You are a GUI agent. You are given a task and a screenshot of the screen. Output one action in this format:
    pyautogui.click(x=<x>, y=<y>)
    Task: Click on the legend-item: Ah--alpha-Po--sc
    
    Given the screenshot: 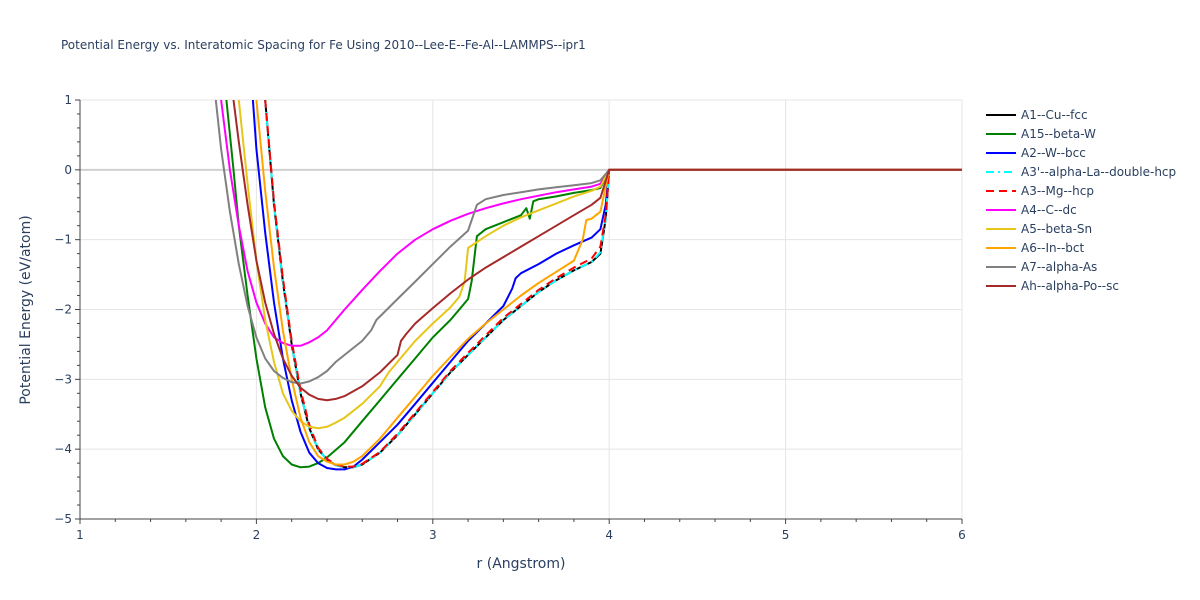 What is the action you would take?
    pyautogui.click(x=1052, y=286)
    